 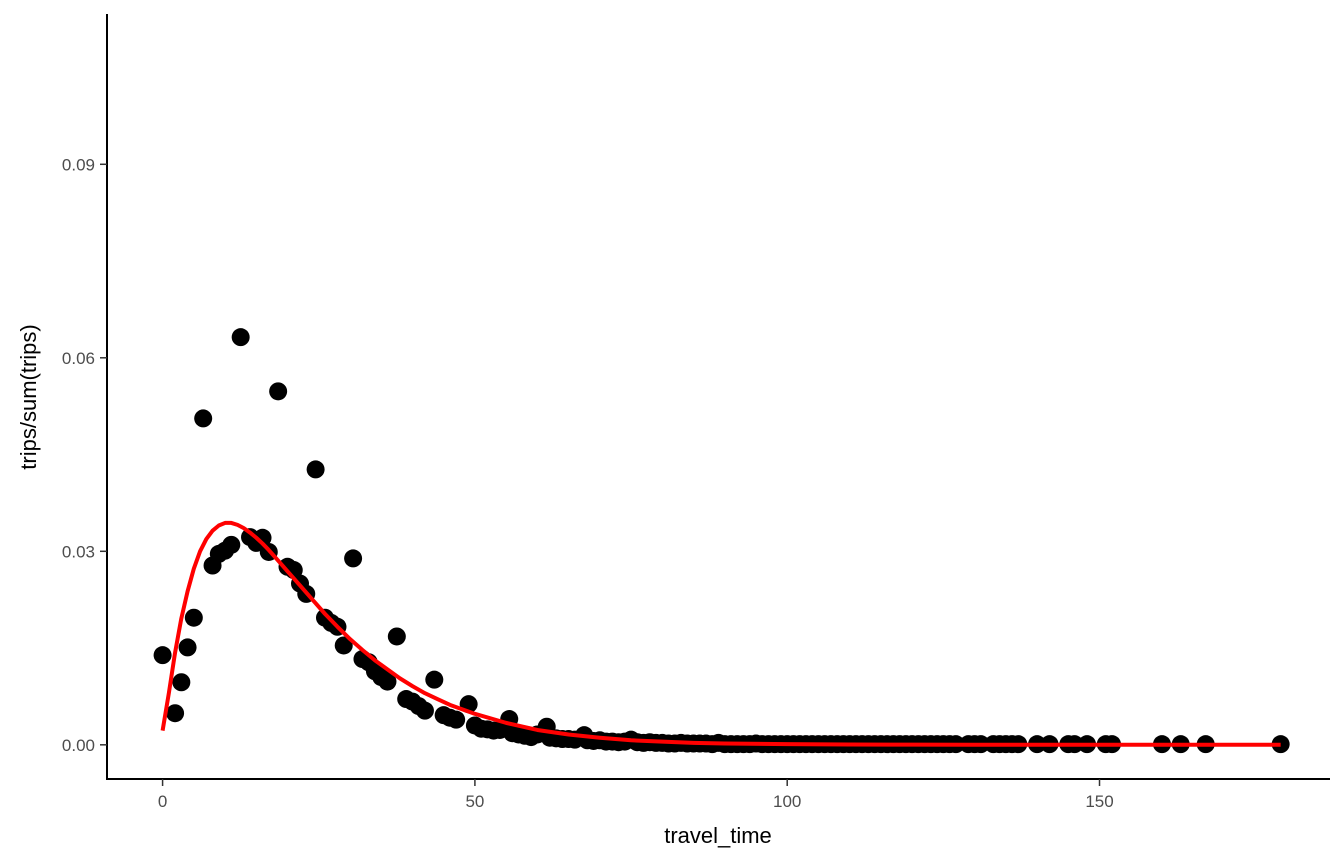 I want to click on x-tick-label-0: 0, so click(x=162, y=801).